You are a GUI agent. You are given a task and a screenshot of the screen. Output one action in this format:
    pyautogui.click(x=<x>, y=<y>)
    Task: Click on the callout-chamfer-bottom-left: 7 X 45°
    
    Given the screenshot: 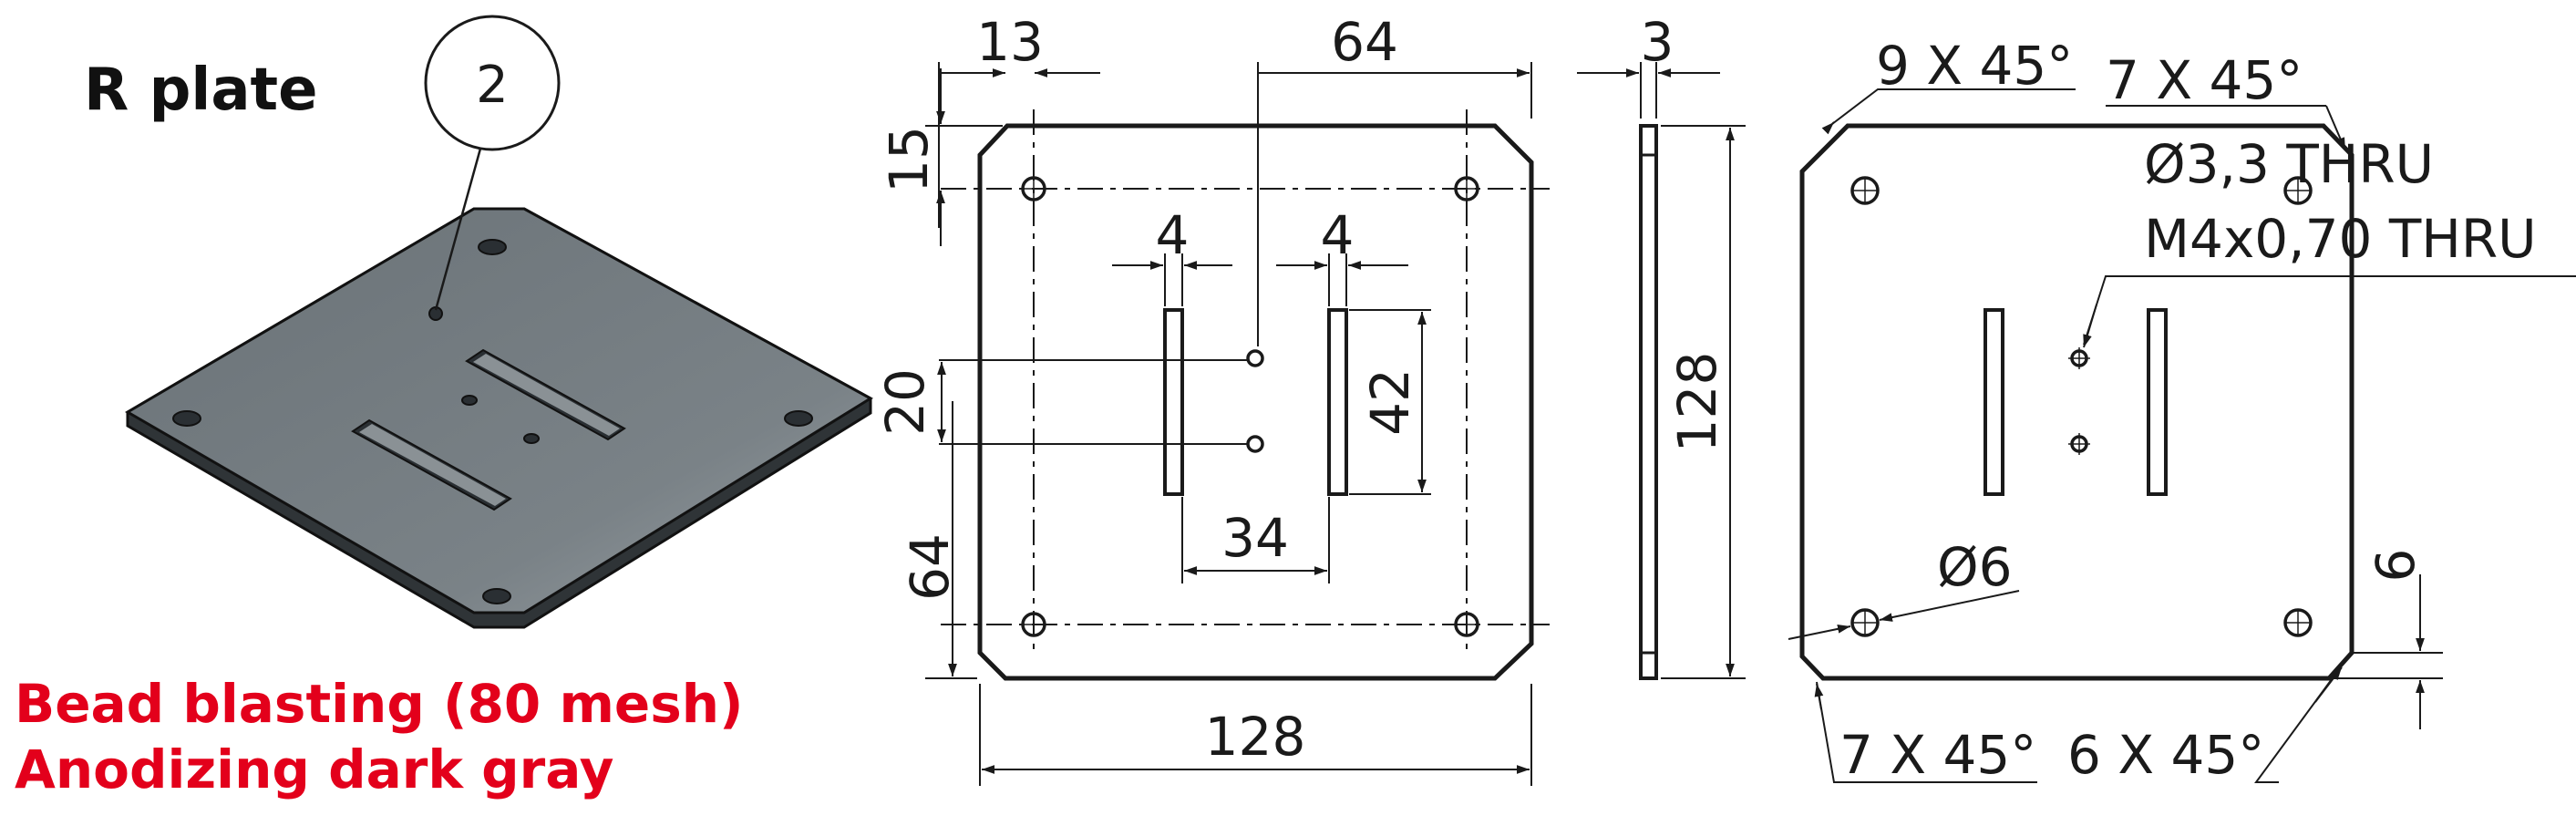 What is the action you would take?
    pyautogui.click(x=1937, y=755)
    